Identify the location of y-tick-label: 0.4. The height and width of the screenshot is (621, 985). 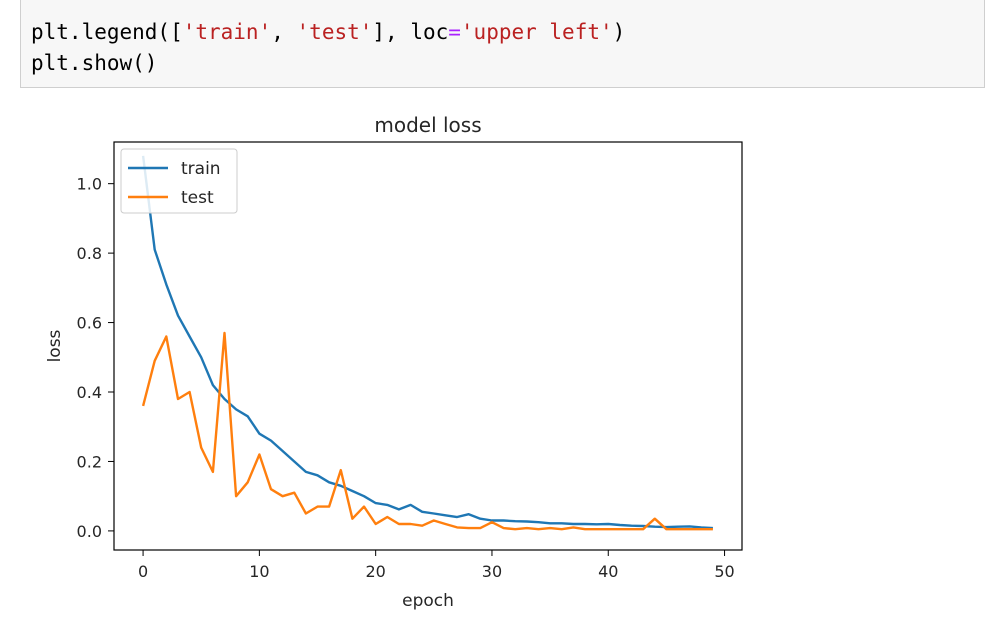
(89, 392).